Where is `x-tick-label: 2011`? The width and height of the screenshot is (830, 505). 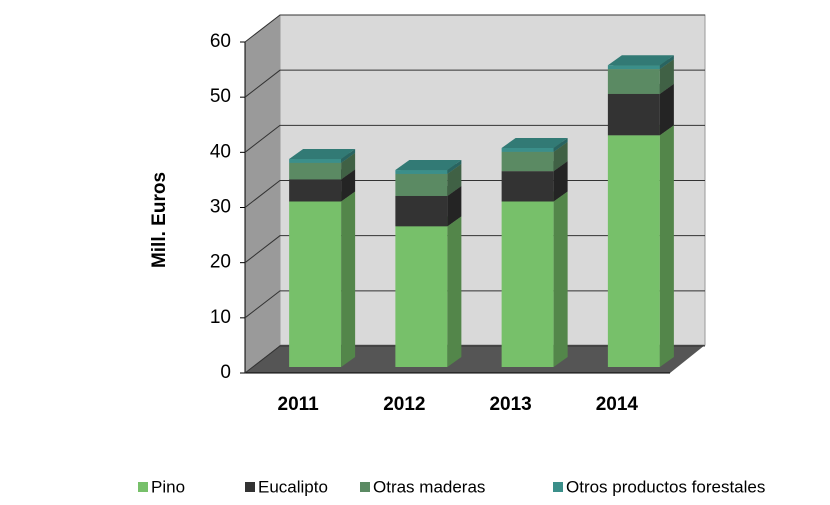
x-tick-label: 2011 is located at coordinates (299, 404).